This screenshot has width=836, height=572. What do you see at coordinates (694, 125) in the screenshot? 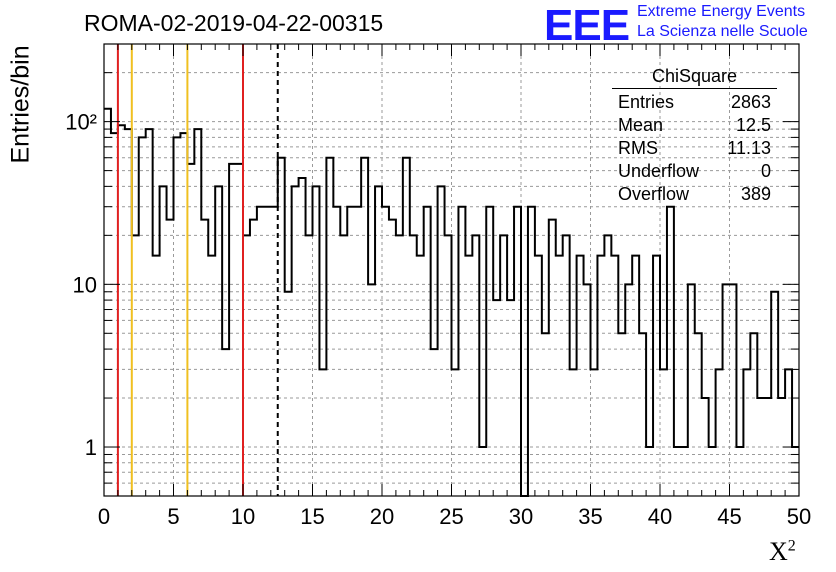
I see `stats-row-mean: Mean 12.5` at bounding box center [694, 125].